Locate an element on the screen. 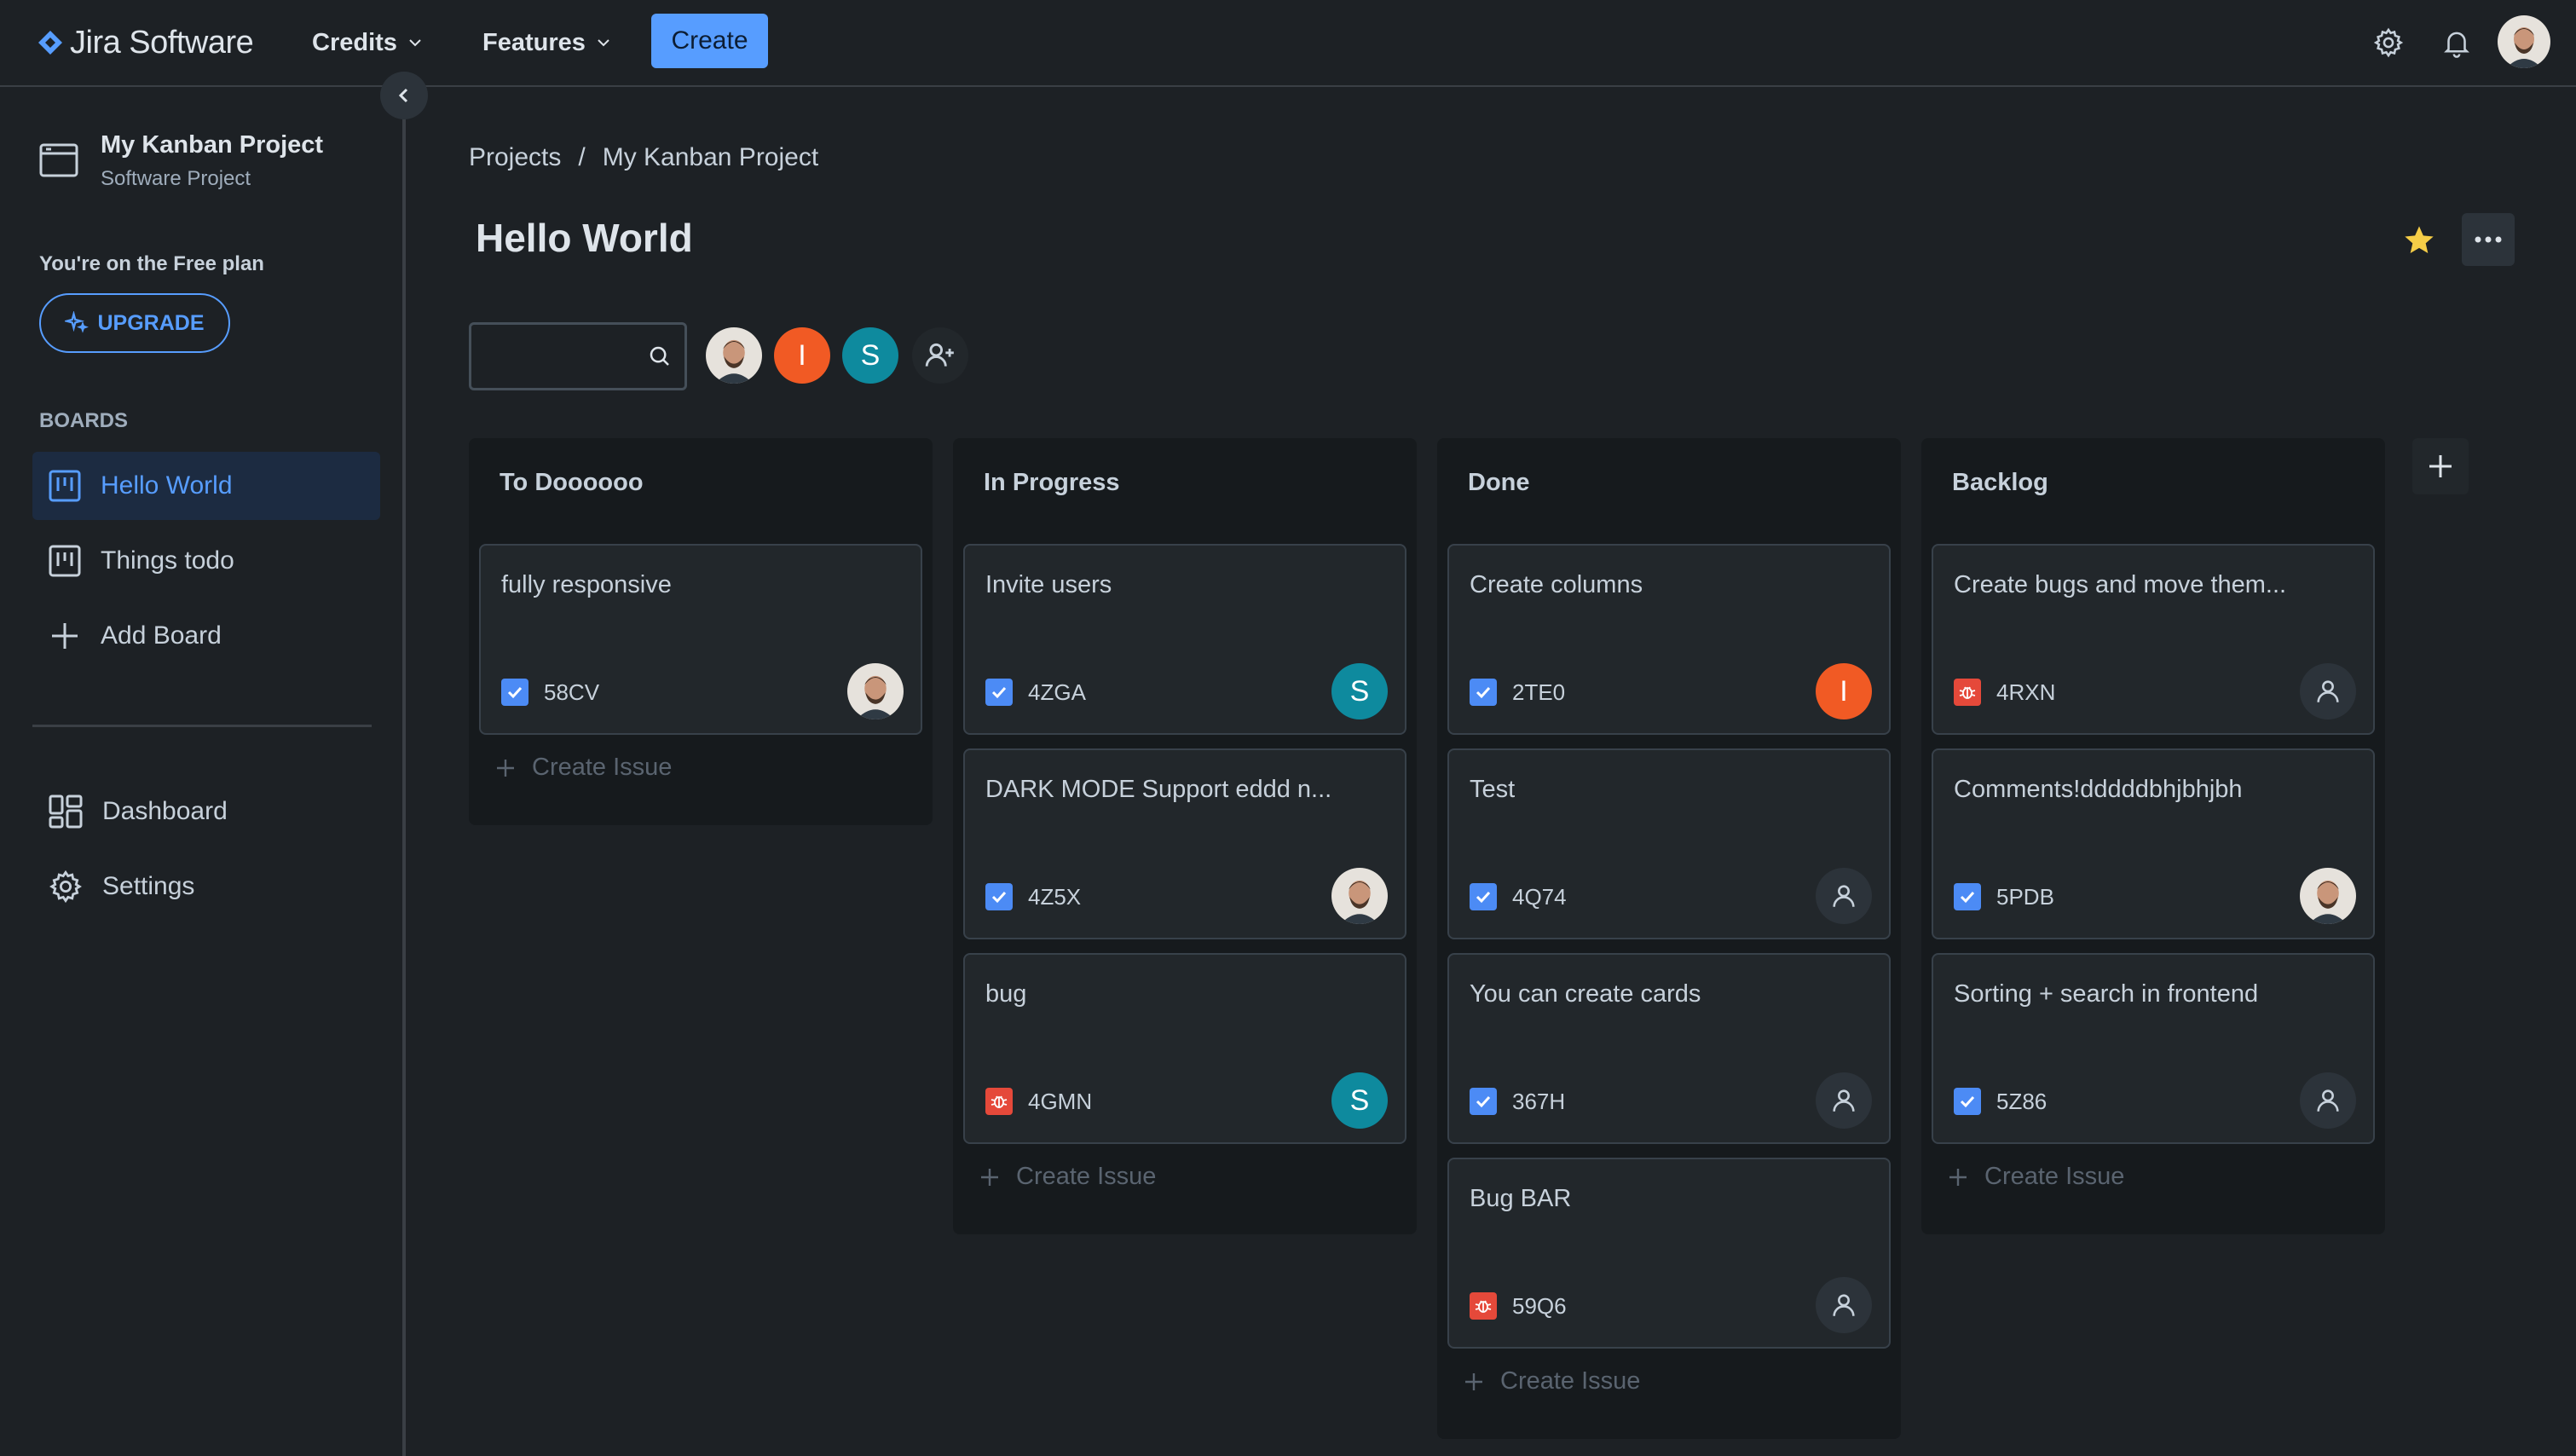 Image resolution: width=2576 pixels, height=1456 pixels. star-icon is located at coordinates (2419, 240).